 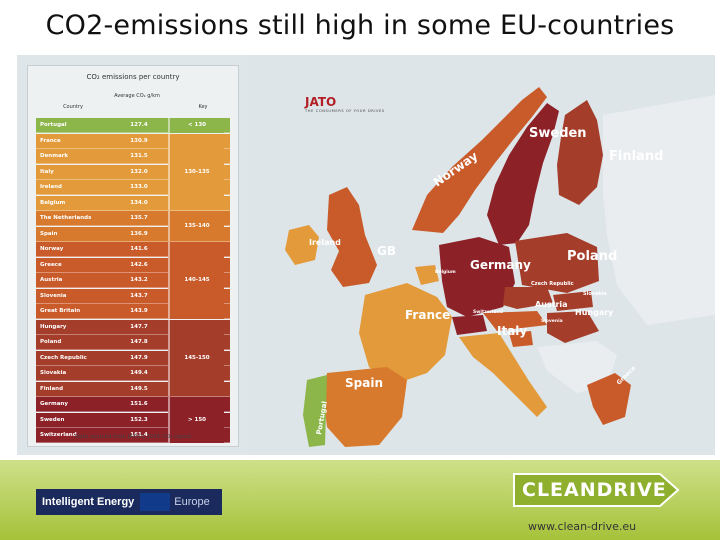 What do you see at coordinates (51, 187) in the screenshot?
I see `row-country: Ireland` at bounding box center [51, 187].